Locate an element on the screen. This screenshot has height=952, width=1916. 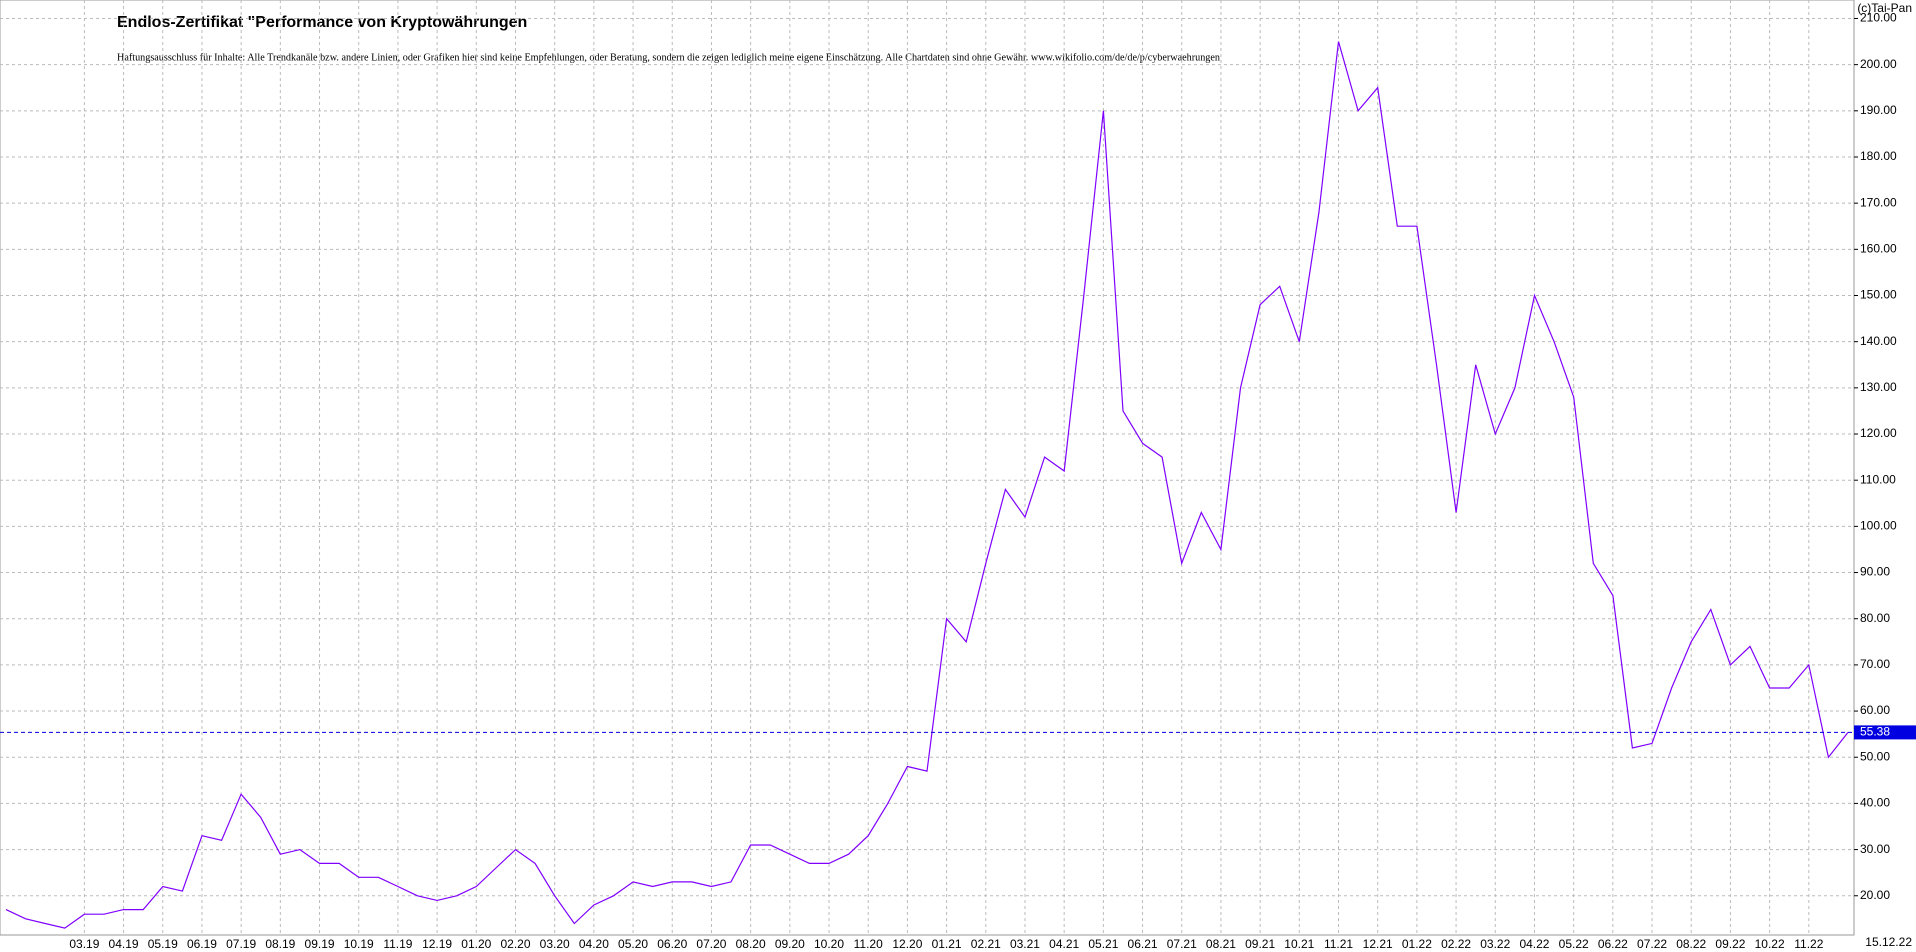
y-tick-label: 90.00 is located at coordinates (1875, 572).